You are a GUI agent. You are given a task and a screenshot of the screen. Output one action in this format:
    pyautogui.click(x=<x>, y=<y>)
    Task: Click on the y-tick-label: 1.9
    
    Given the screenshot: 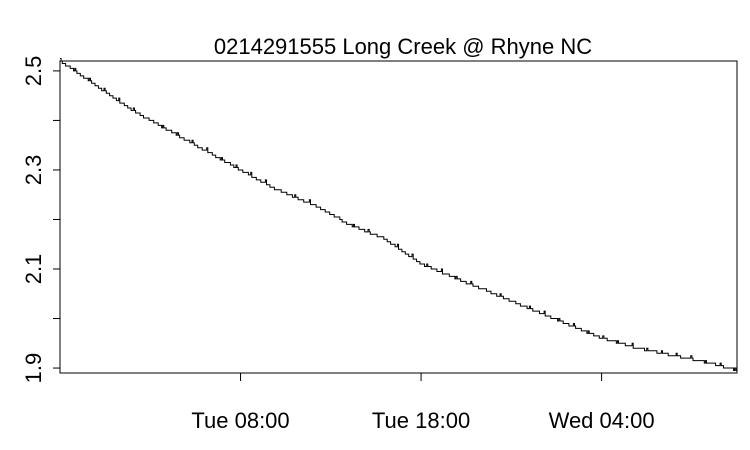 What is the action you would take?
    pyautogui.click(x=33, y=368)
    